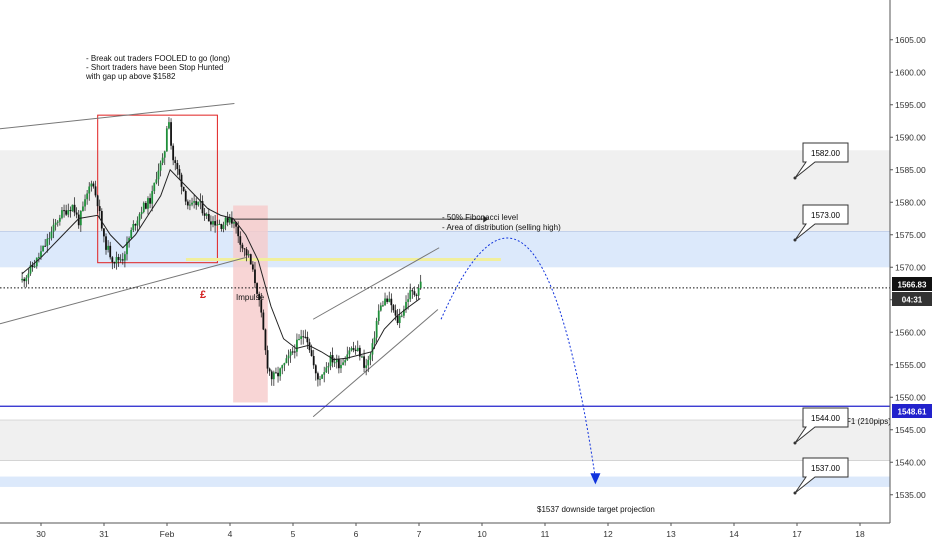 This screenshot has height=550, width=932. I want to click on zone-grey-lower, so click(445, 440).